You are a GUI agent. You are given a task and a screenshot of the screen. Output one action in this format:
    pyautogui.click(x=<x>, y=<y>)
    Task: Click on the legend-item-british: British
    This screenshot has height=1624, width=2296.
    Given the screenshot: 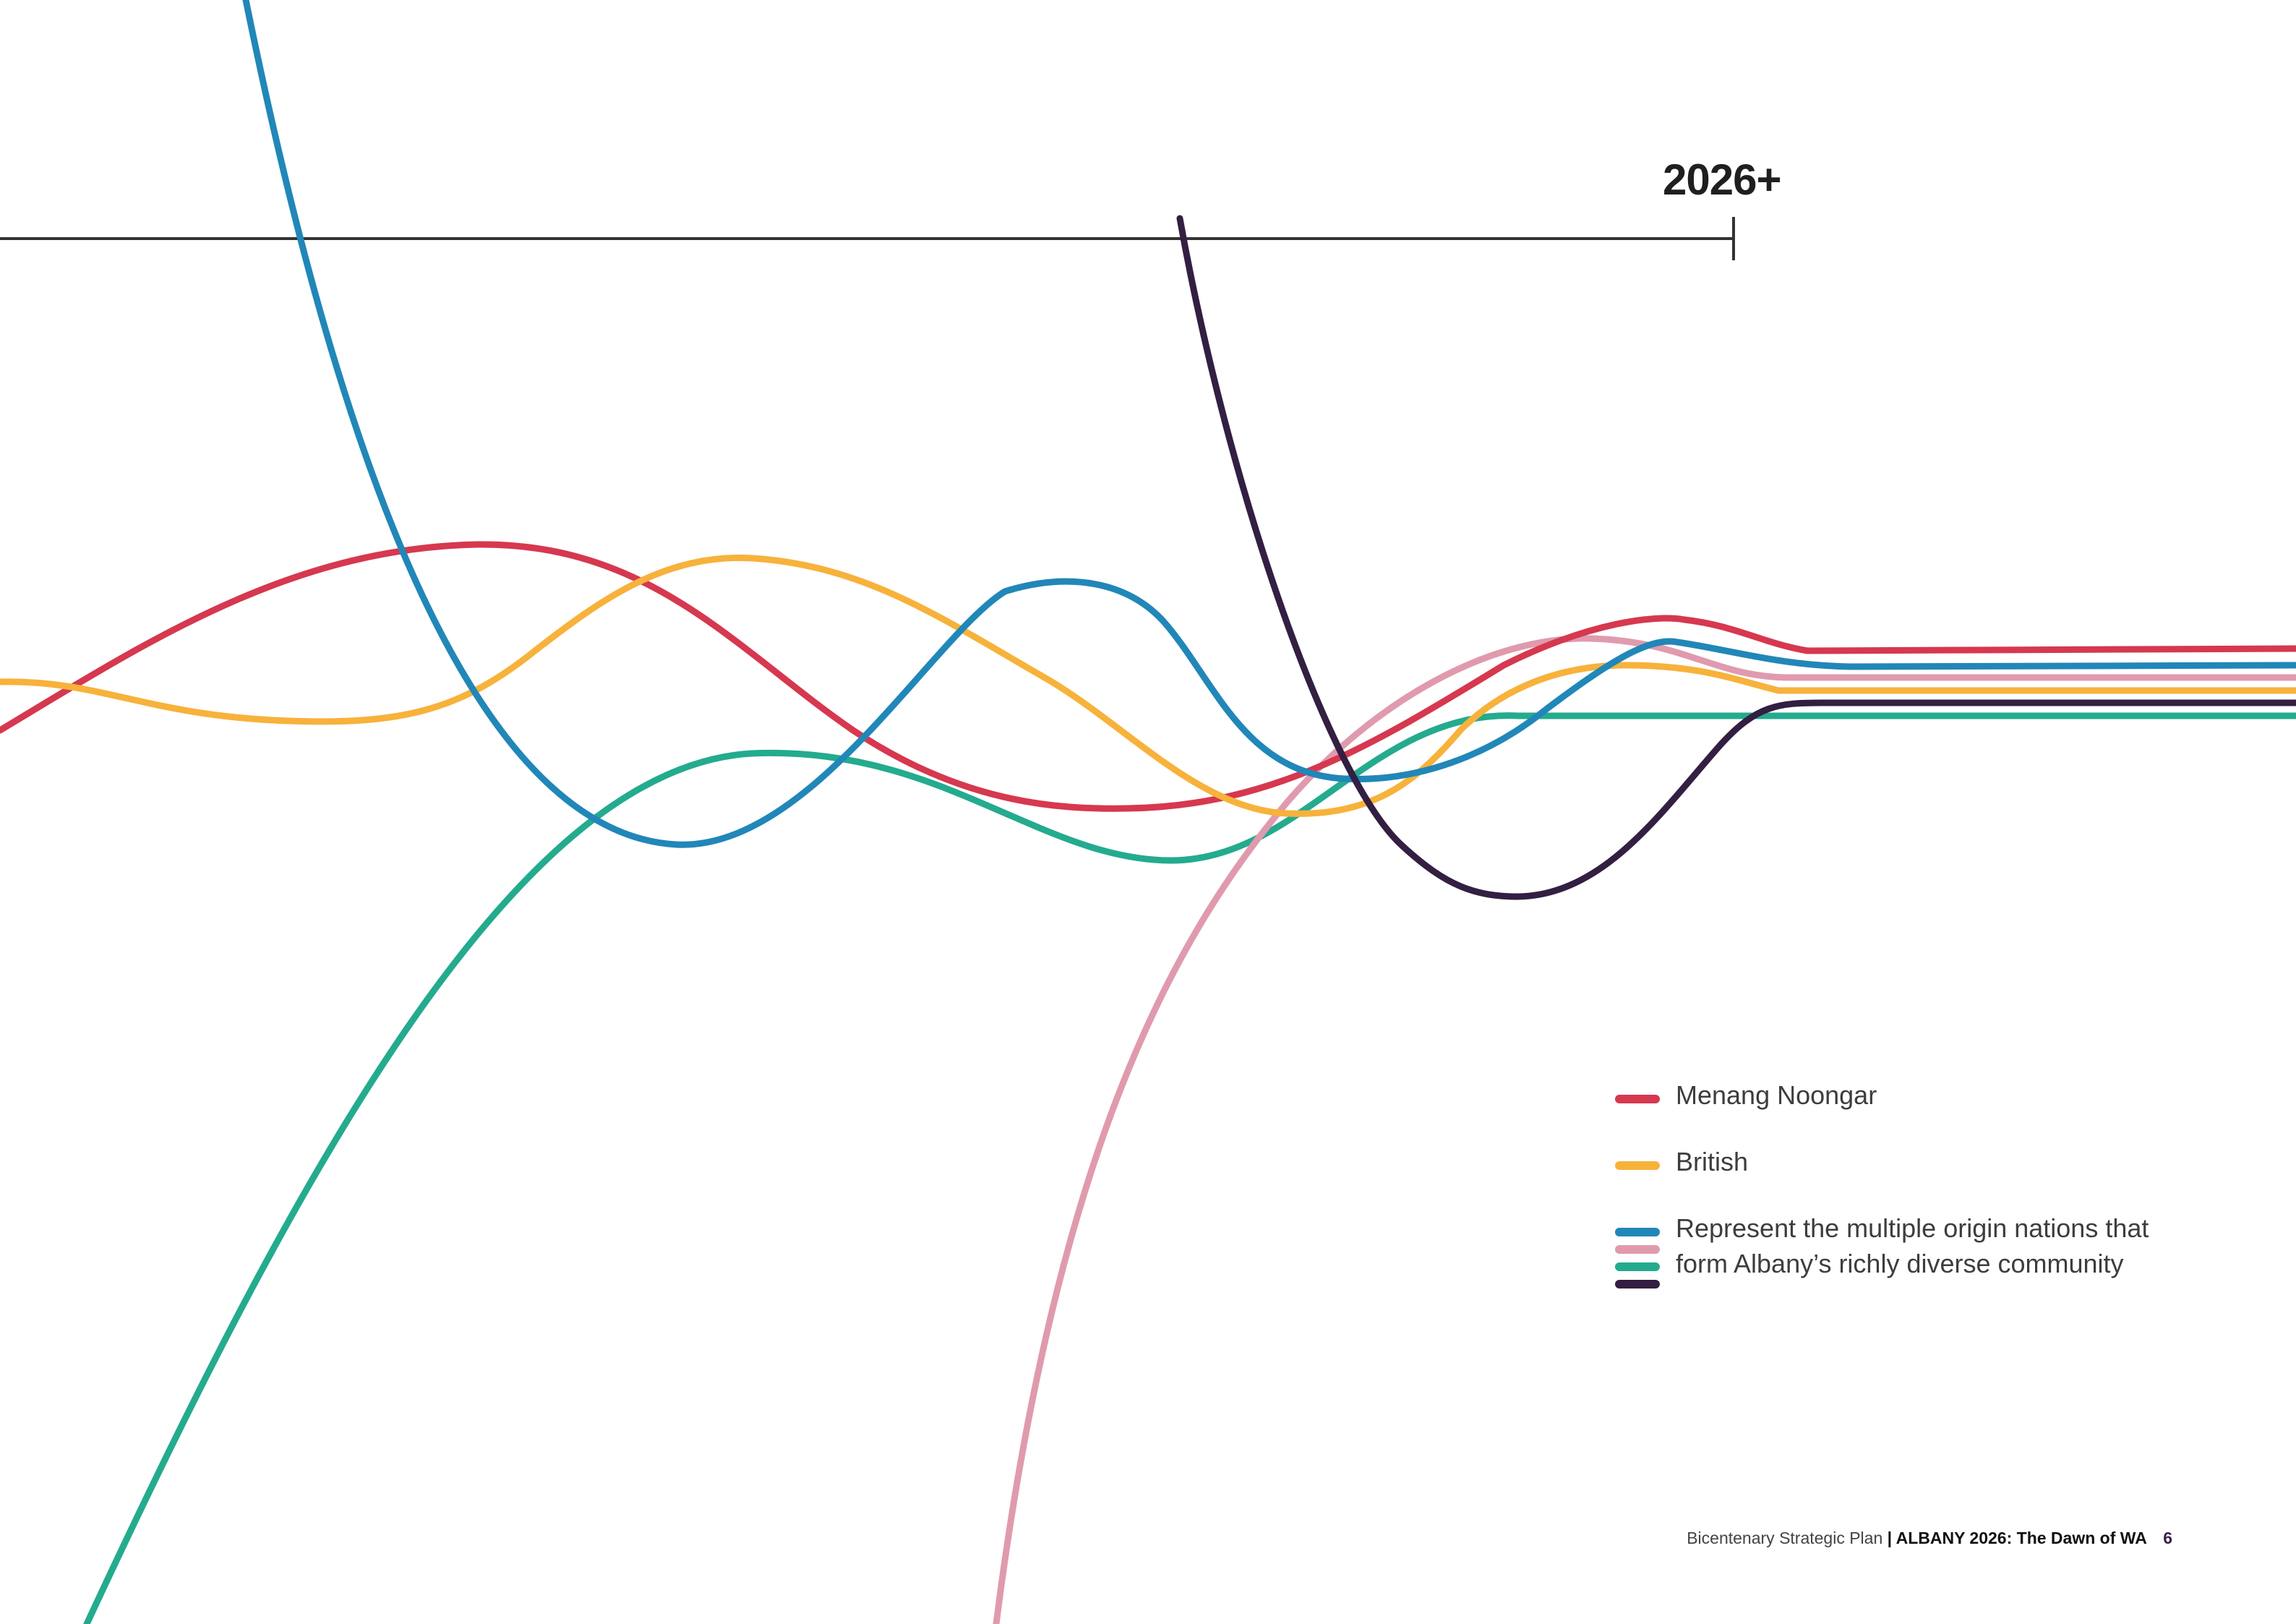 What is the action you would take?
    pyautogui.click(x=1885, y=1161)
    